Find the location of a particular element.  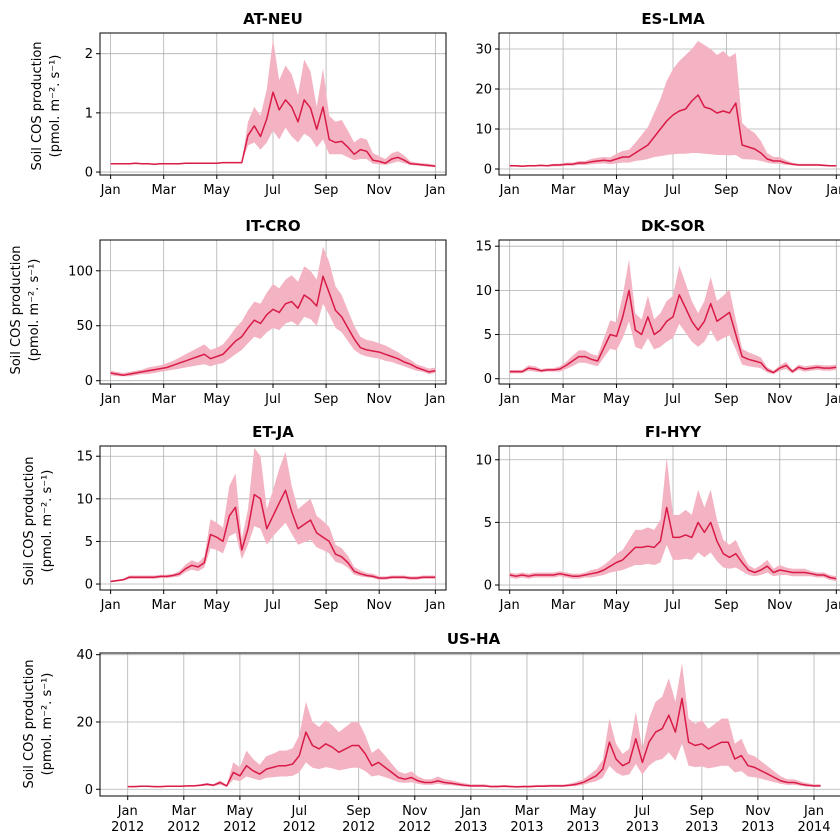

y-tick-label: 100 is located at coordinates (80, 271).